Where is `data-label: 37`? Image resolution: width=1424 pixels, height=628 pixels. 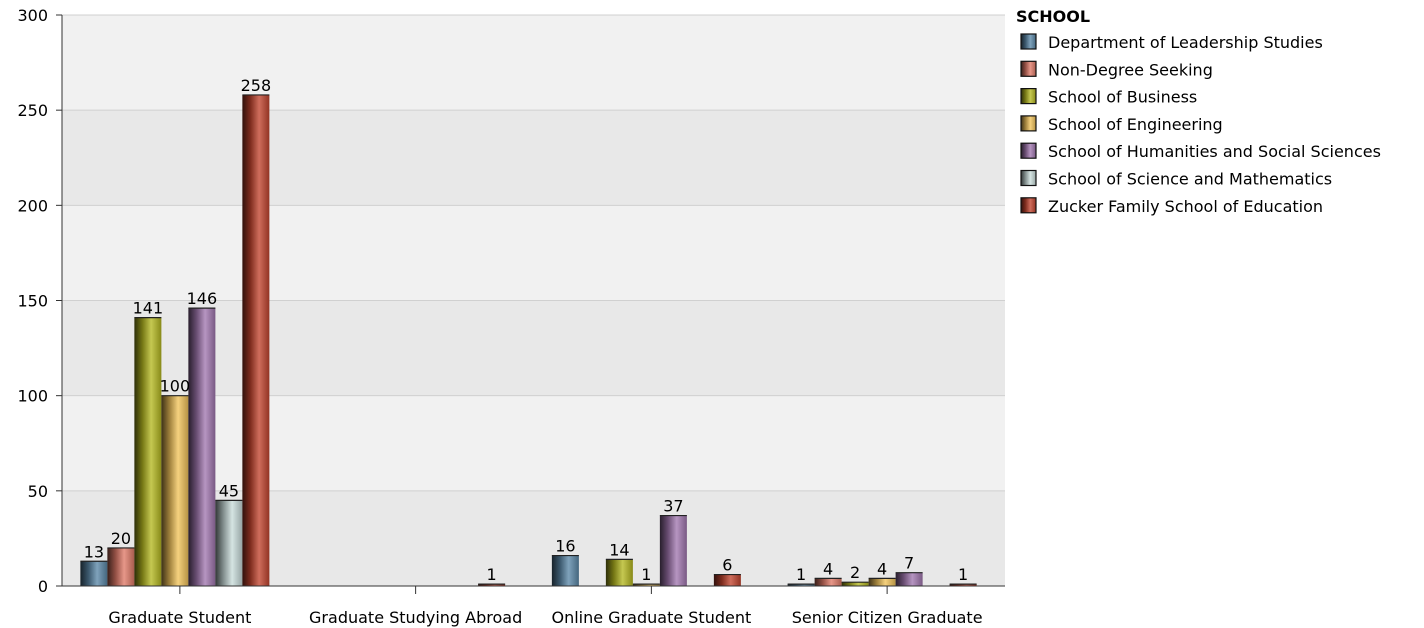 data-label: 37 is located at coordinates (673, 506).